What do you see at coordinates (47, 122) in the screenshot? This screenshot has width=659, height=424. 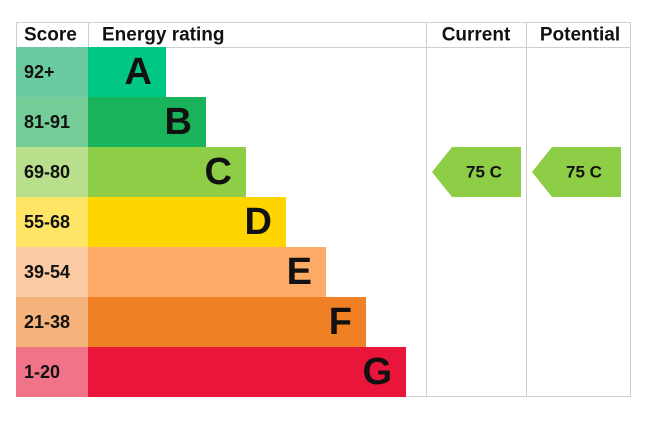 I see `score-range: 81-91` at bounding box center [47, 122].